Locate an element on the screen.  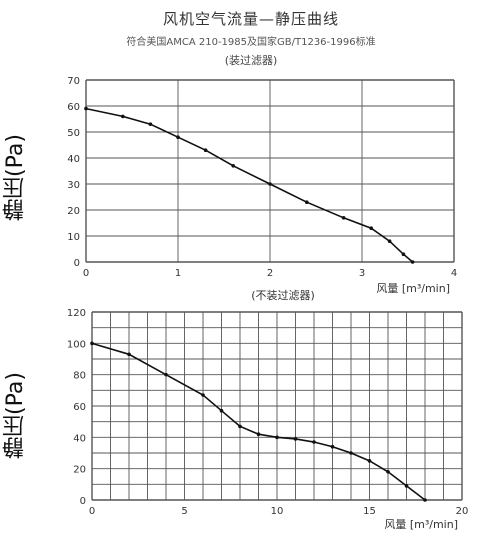
y-tick-label: 50 is located at coordinates (73, 133).